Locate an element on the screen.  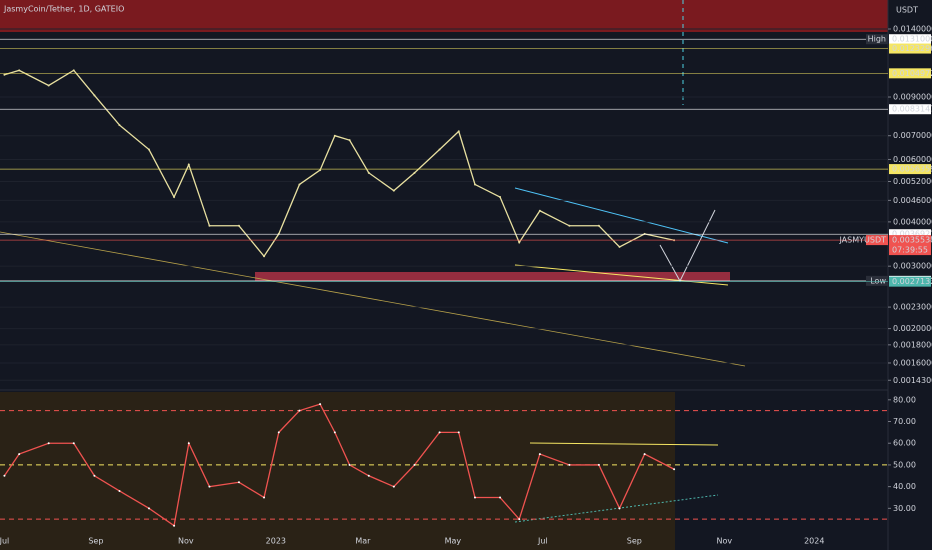
y-tick-label: 0.0140000 is located at coordinates (912, 28).